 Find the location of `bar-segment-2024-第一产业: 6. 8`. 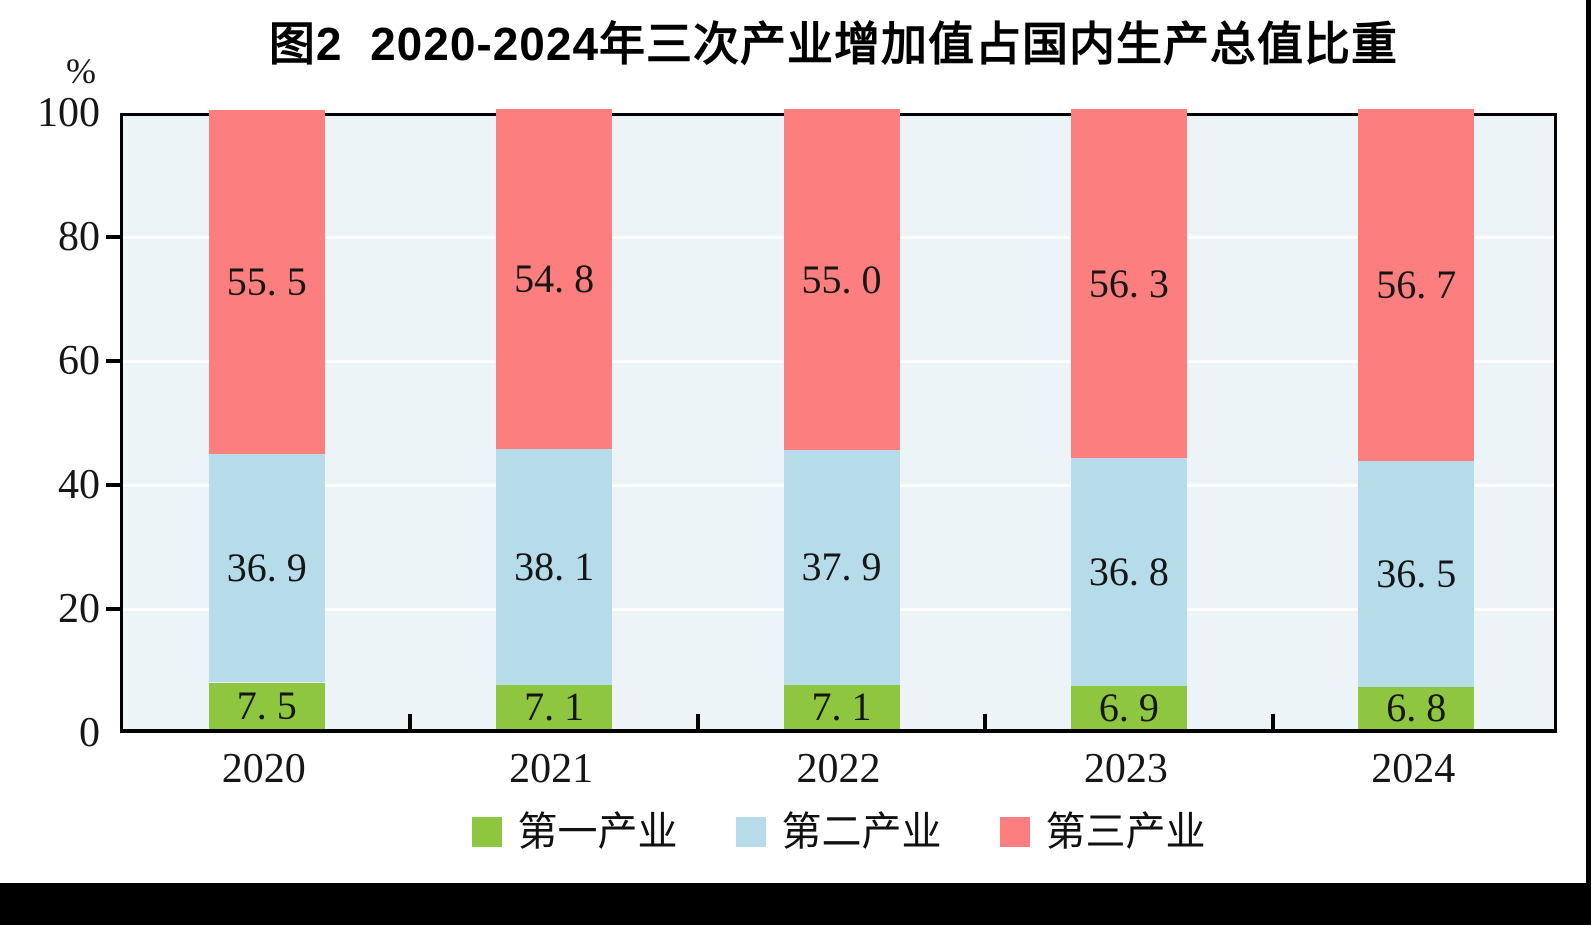

bar-segment-2024-第一产业: 6. 8 is located at coordinates (1416, 707).